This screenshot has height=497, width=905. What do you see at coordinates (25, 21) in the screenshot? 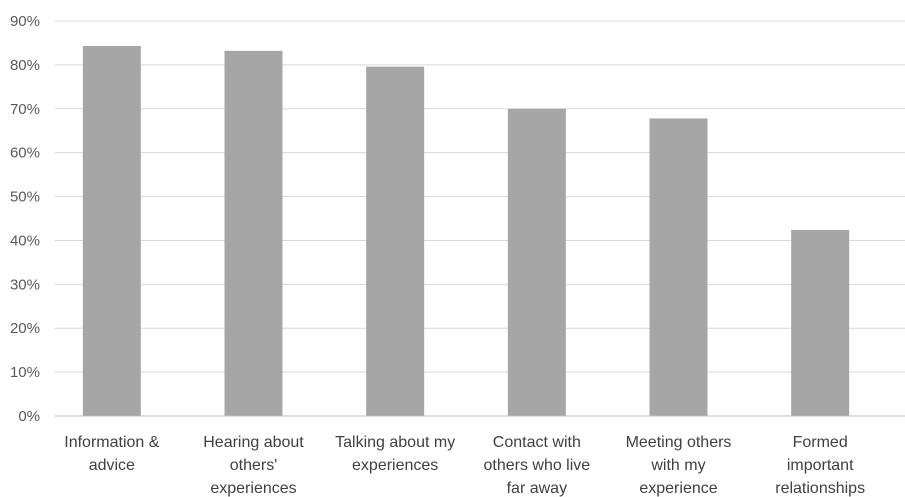
I see `y-tick-label: 90%` at bounding box center [25, 21].